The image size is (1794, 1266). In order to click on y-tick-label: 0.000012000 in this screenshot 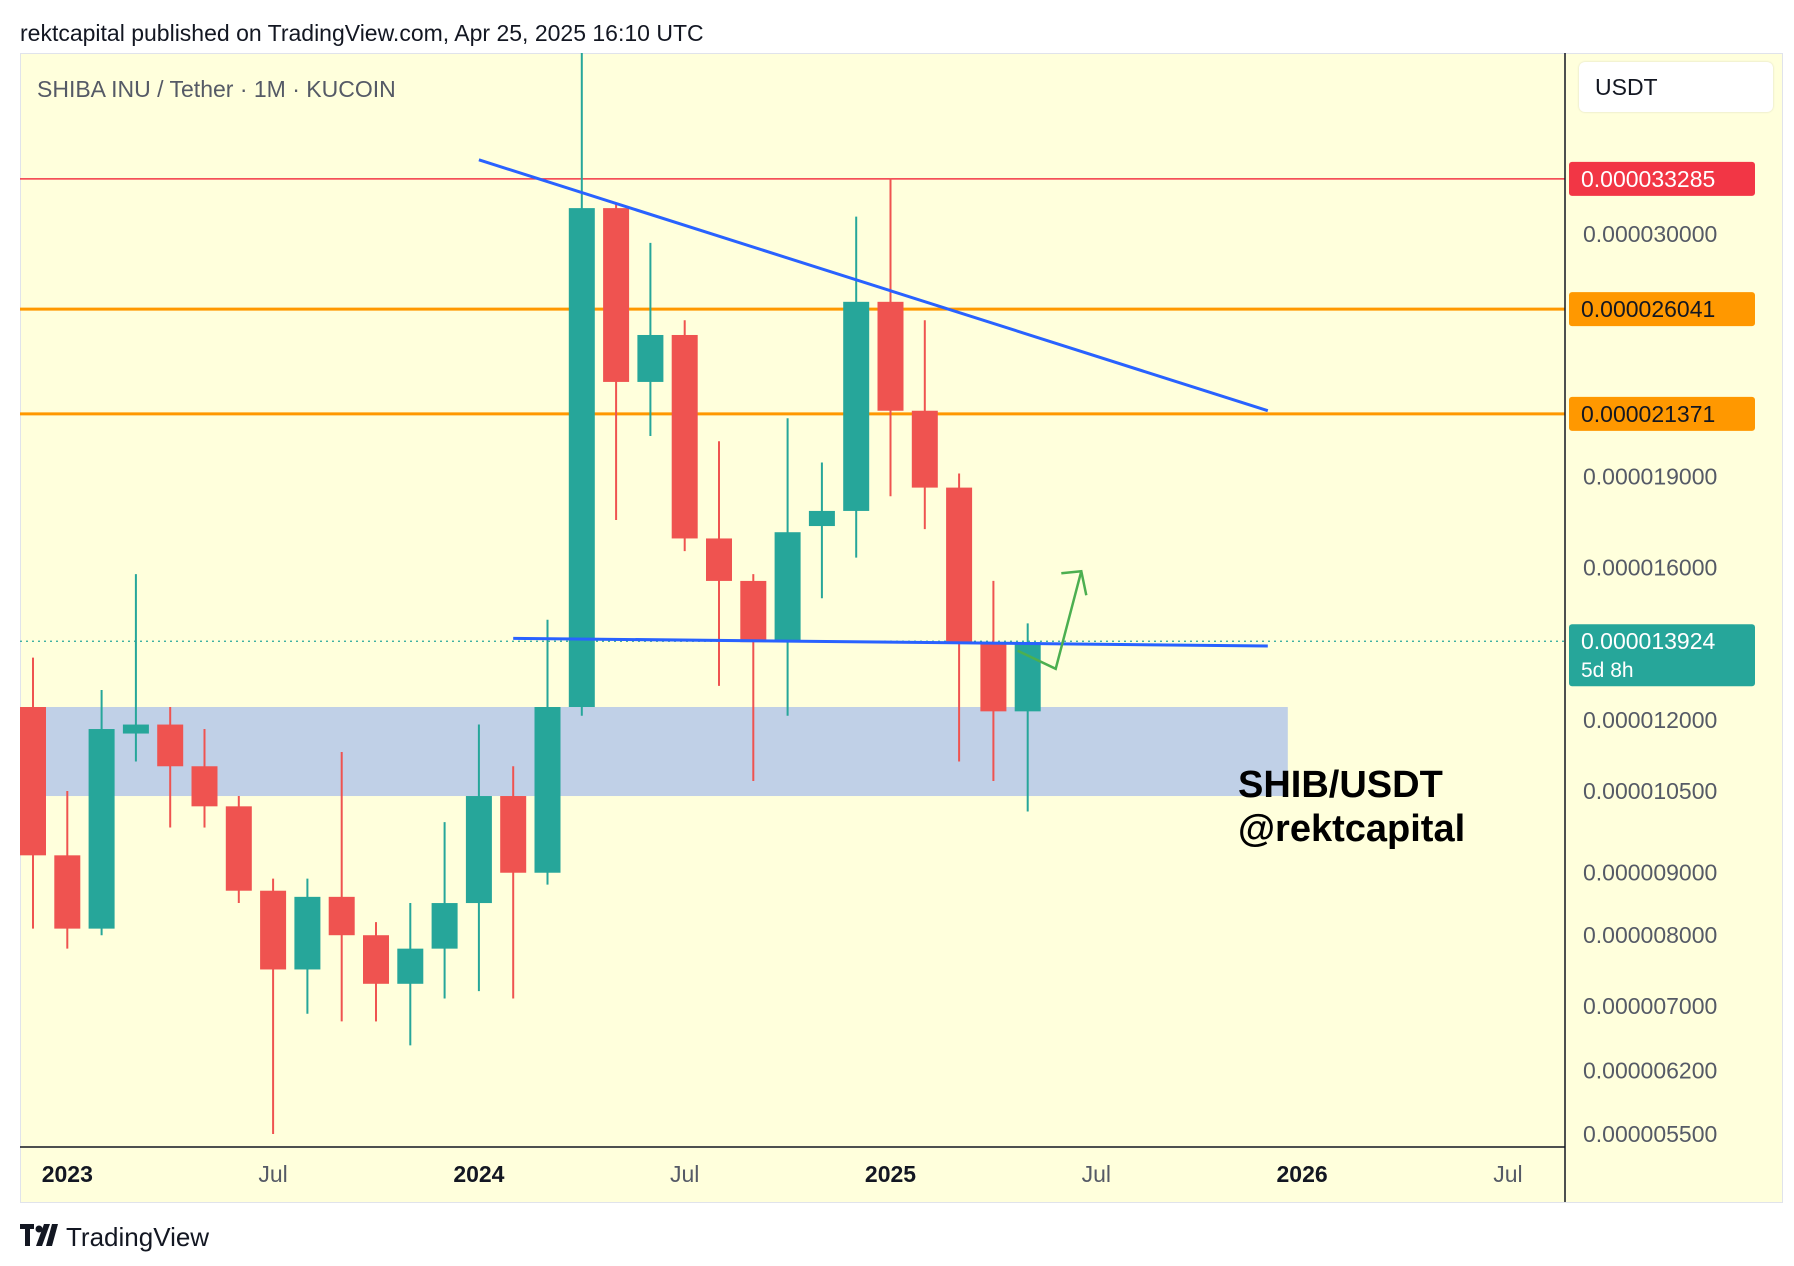, I will do `click(1650, 720)`.